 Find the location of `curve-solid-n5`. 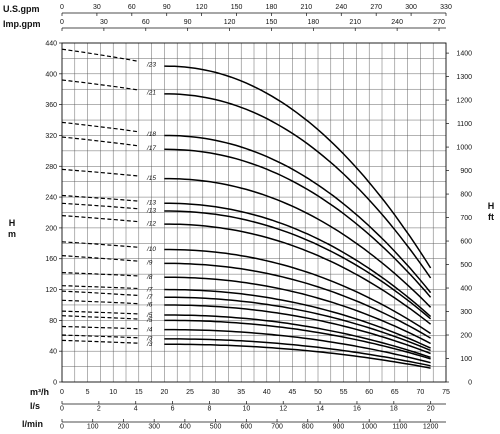

curve-solid-n5 is located at coordinates (297, 336).